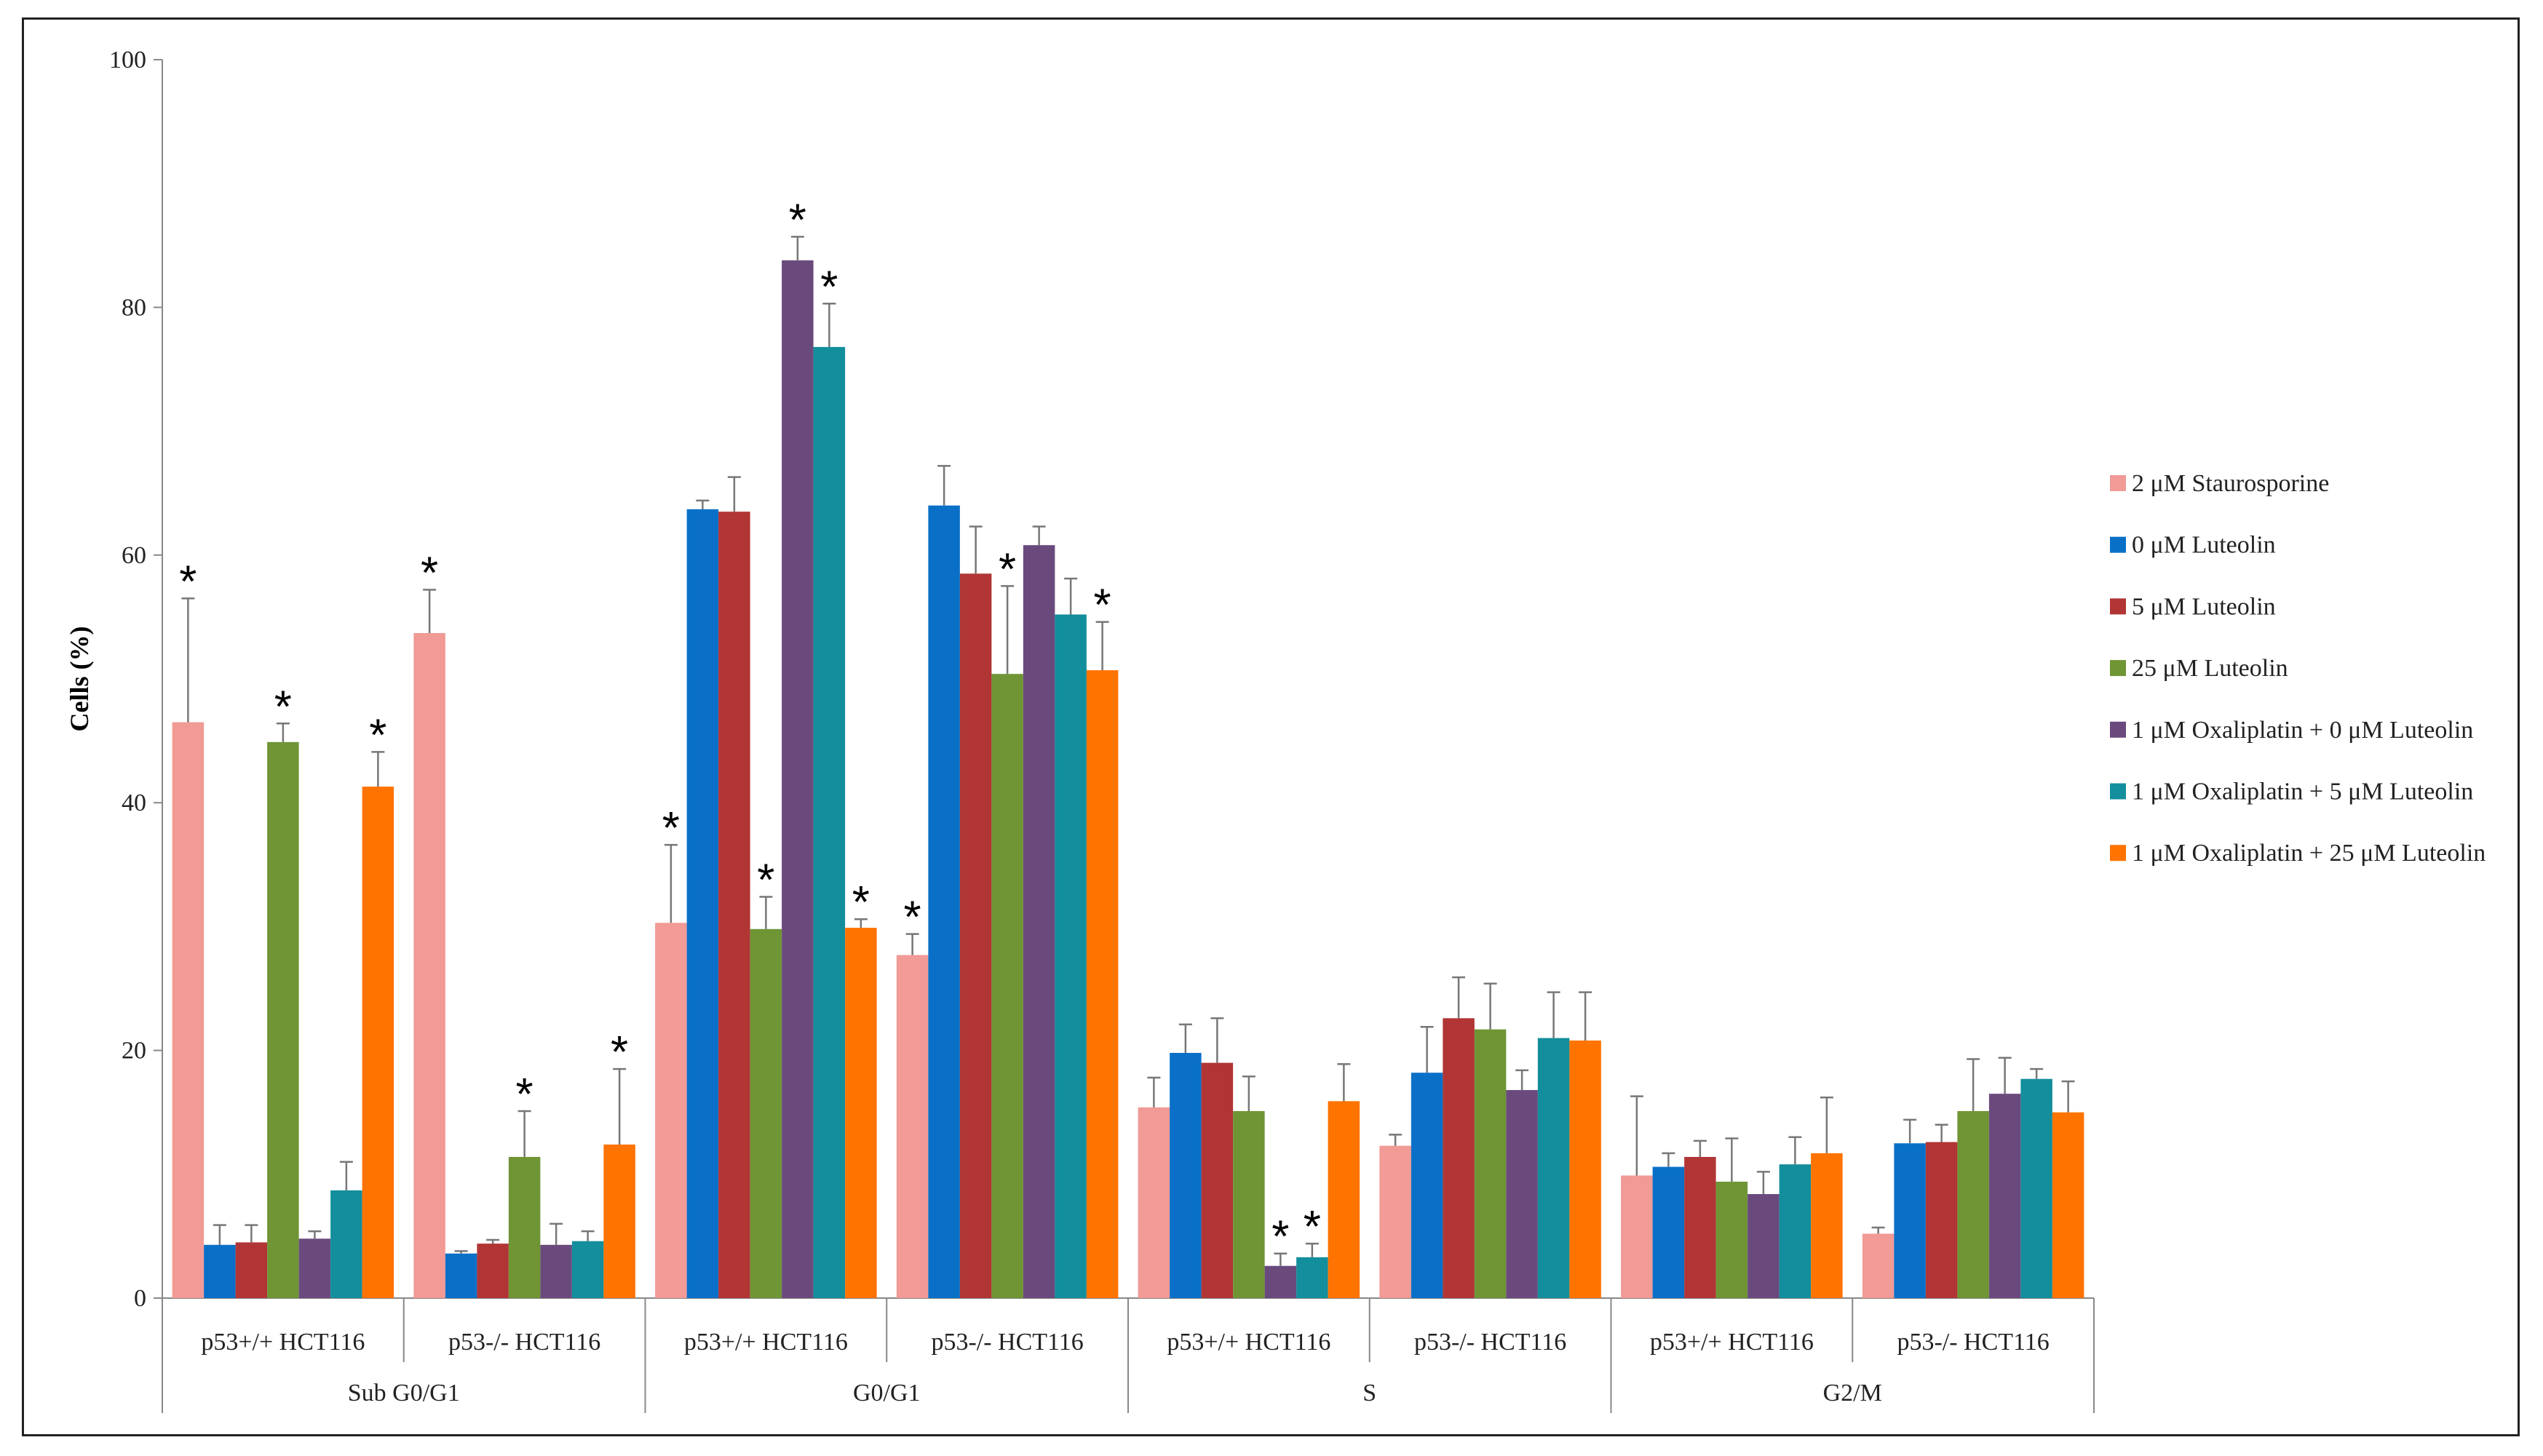  Describe the element at coordinates (79, 679) in the screenshot. I see `y-axis-title: Cells (%)` at that location.